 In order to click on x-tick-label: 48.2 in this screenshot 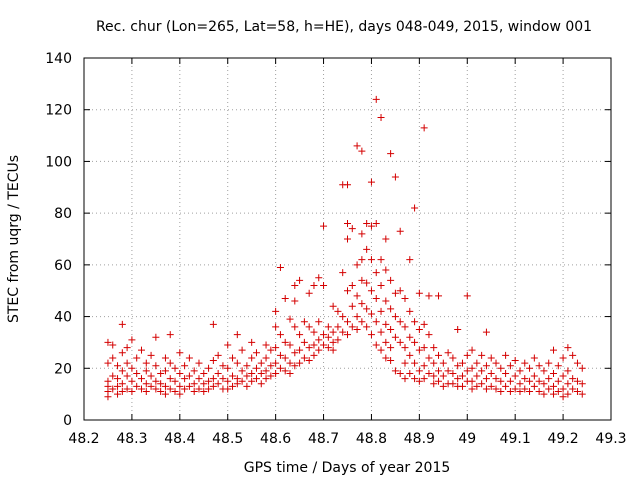, I will do `click(83, 439)`.